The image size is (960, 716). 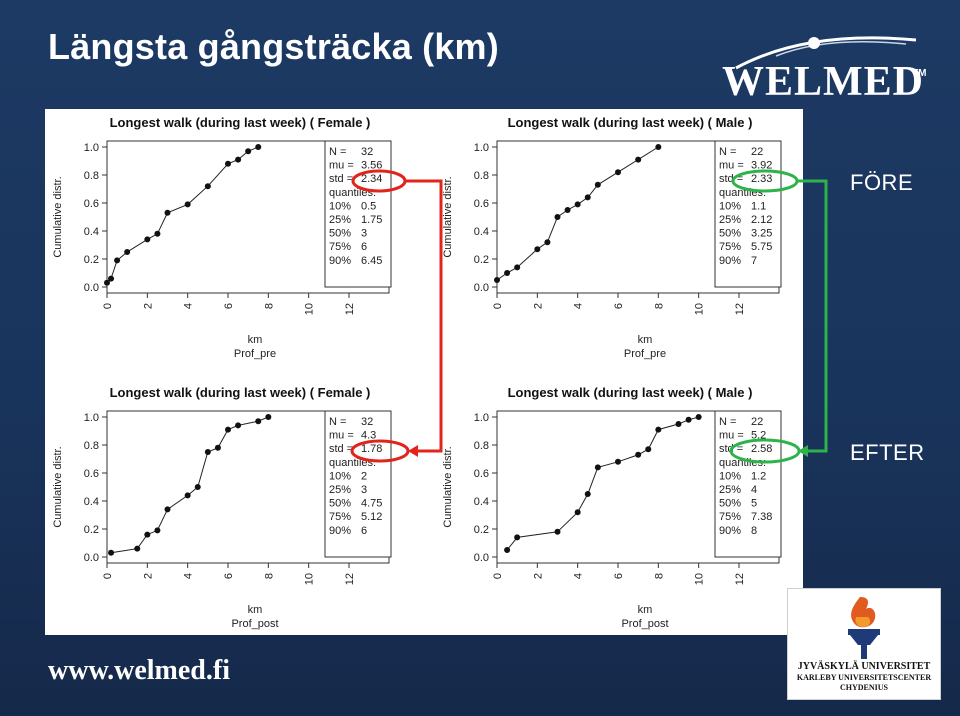 What do you see at coordinates (340, 531) in the screenshot?
I see `legend-key: 90%` at bounding box center [340, 531].